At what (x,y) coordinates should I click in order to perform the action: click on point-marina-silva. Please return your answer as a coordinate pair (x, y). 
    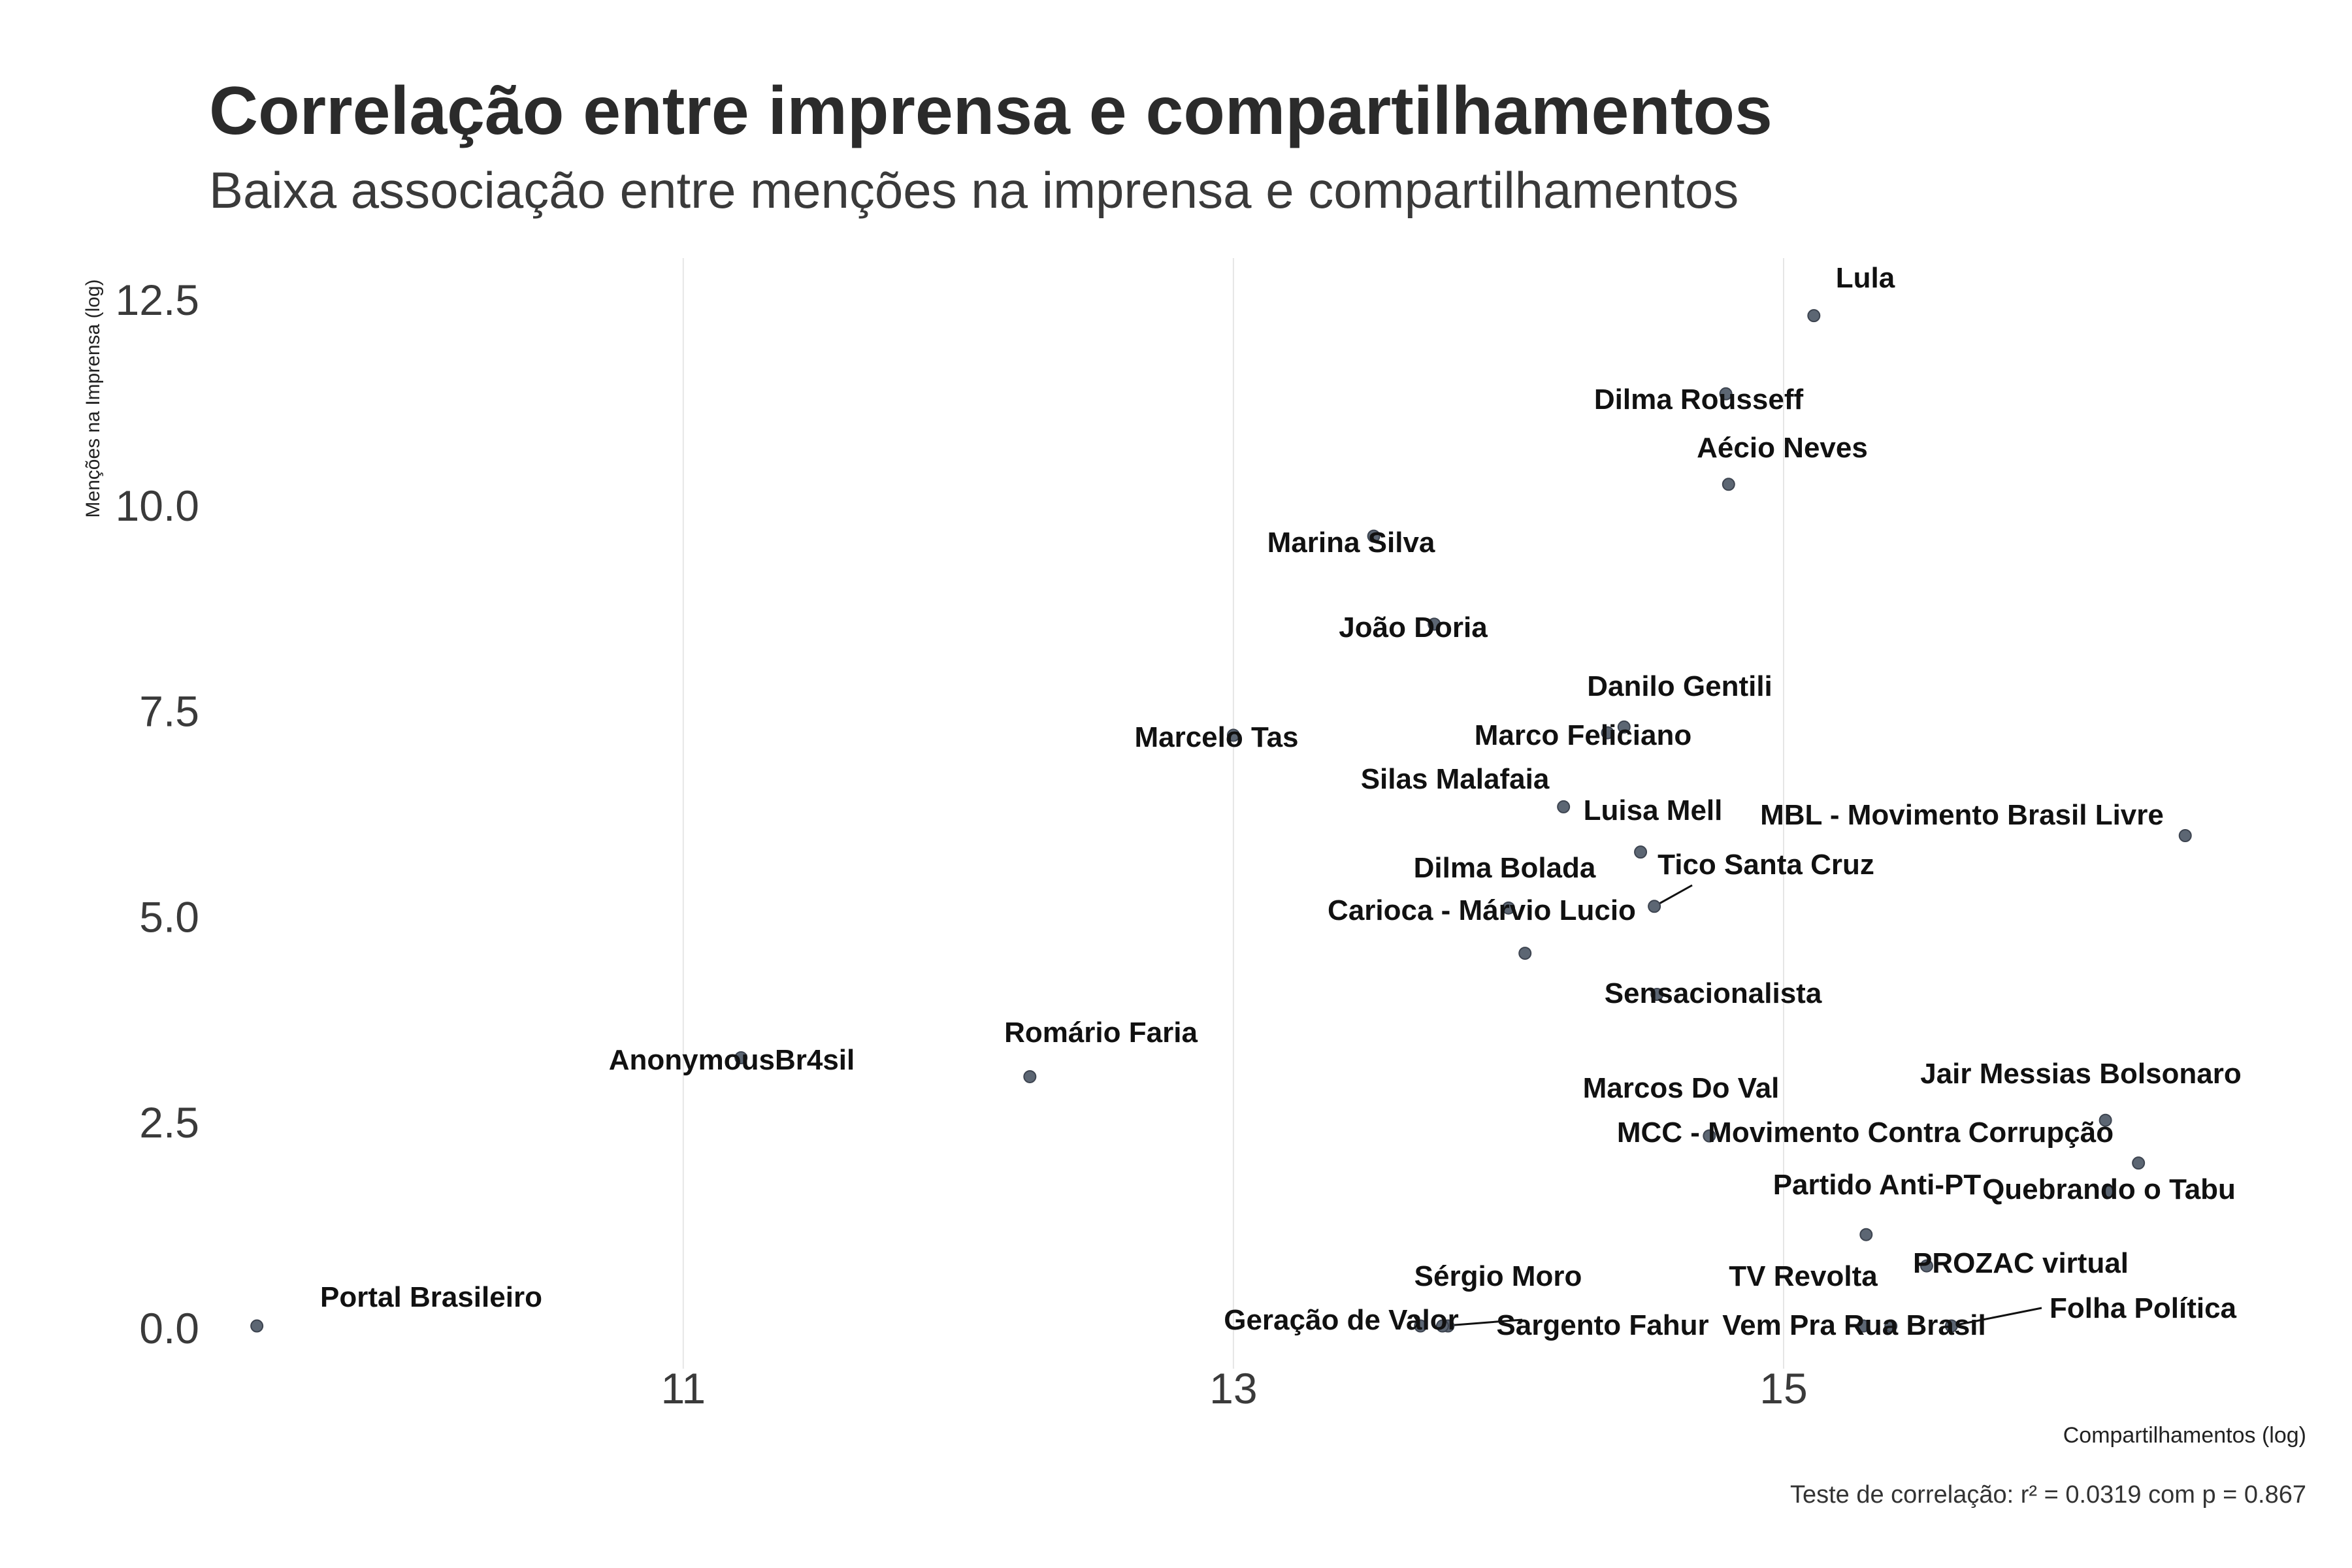
    Looking at the image, I should click on (1373, 536).